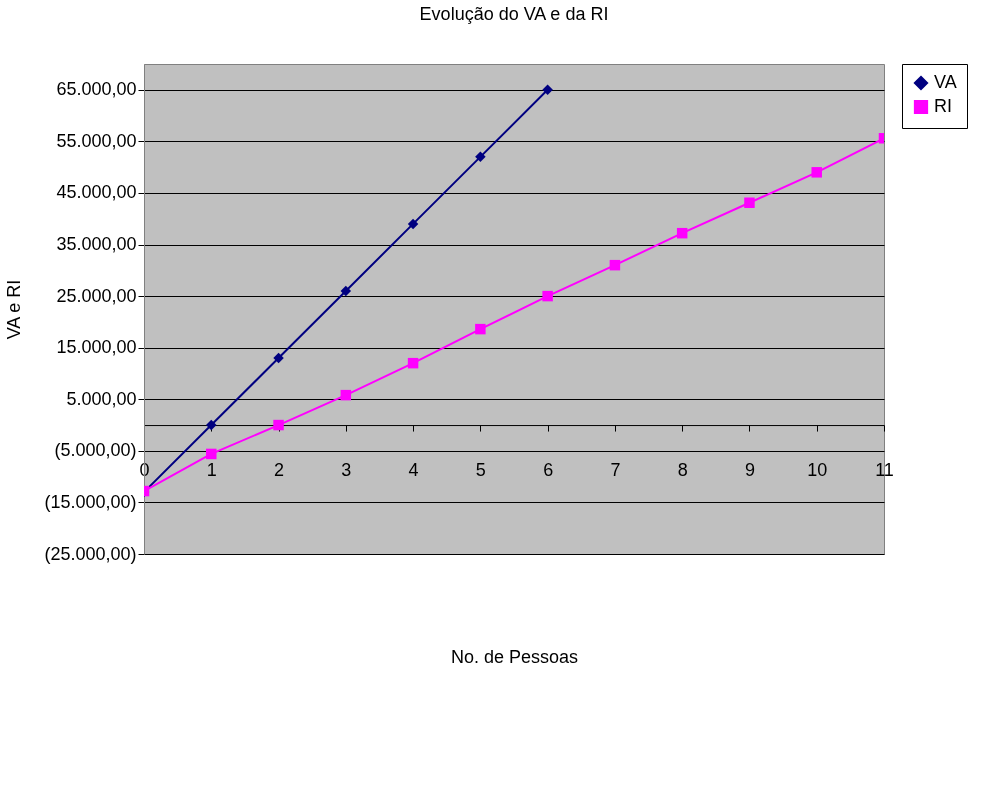  Describe the element at coordinates (279, 469) in the screenshot. I see `x-tick-label: 2` at that location.